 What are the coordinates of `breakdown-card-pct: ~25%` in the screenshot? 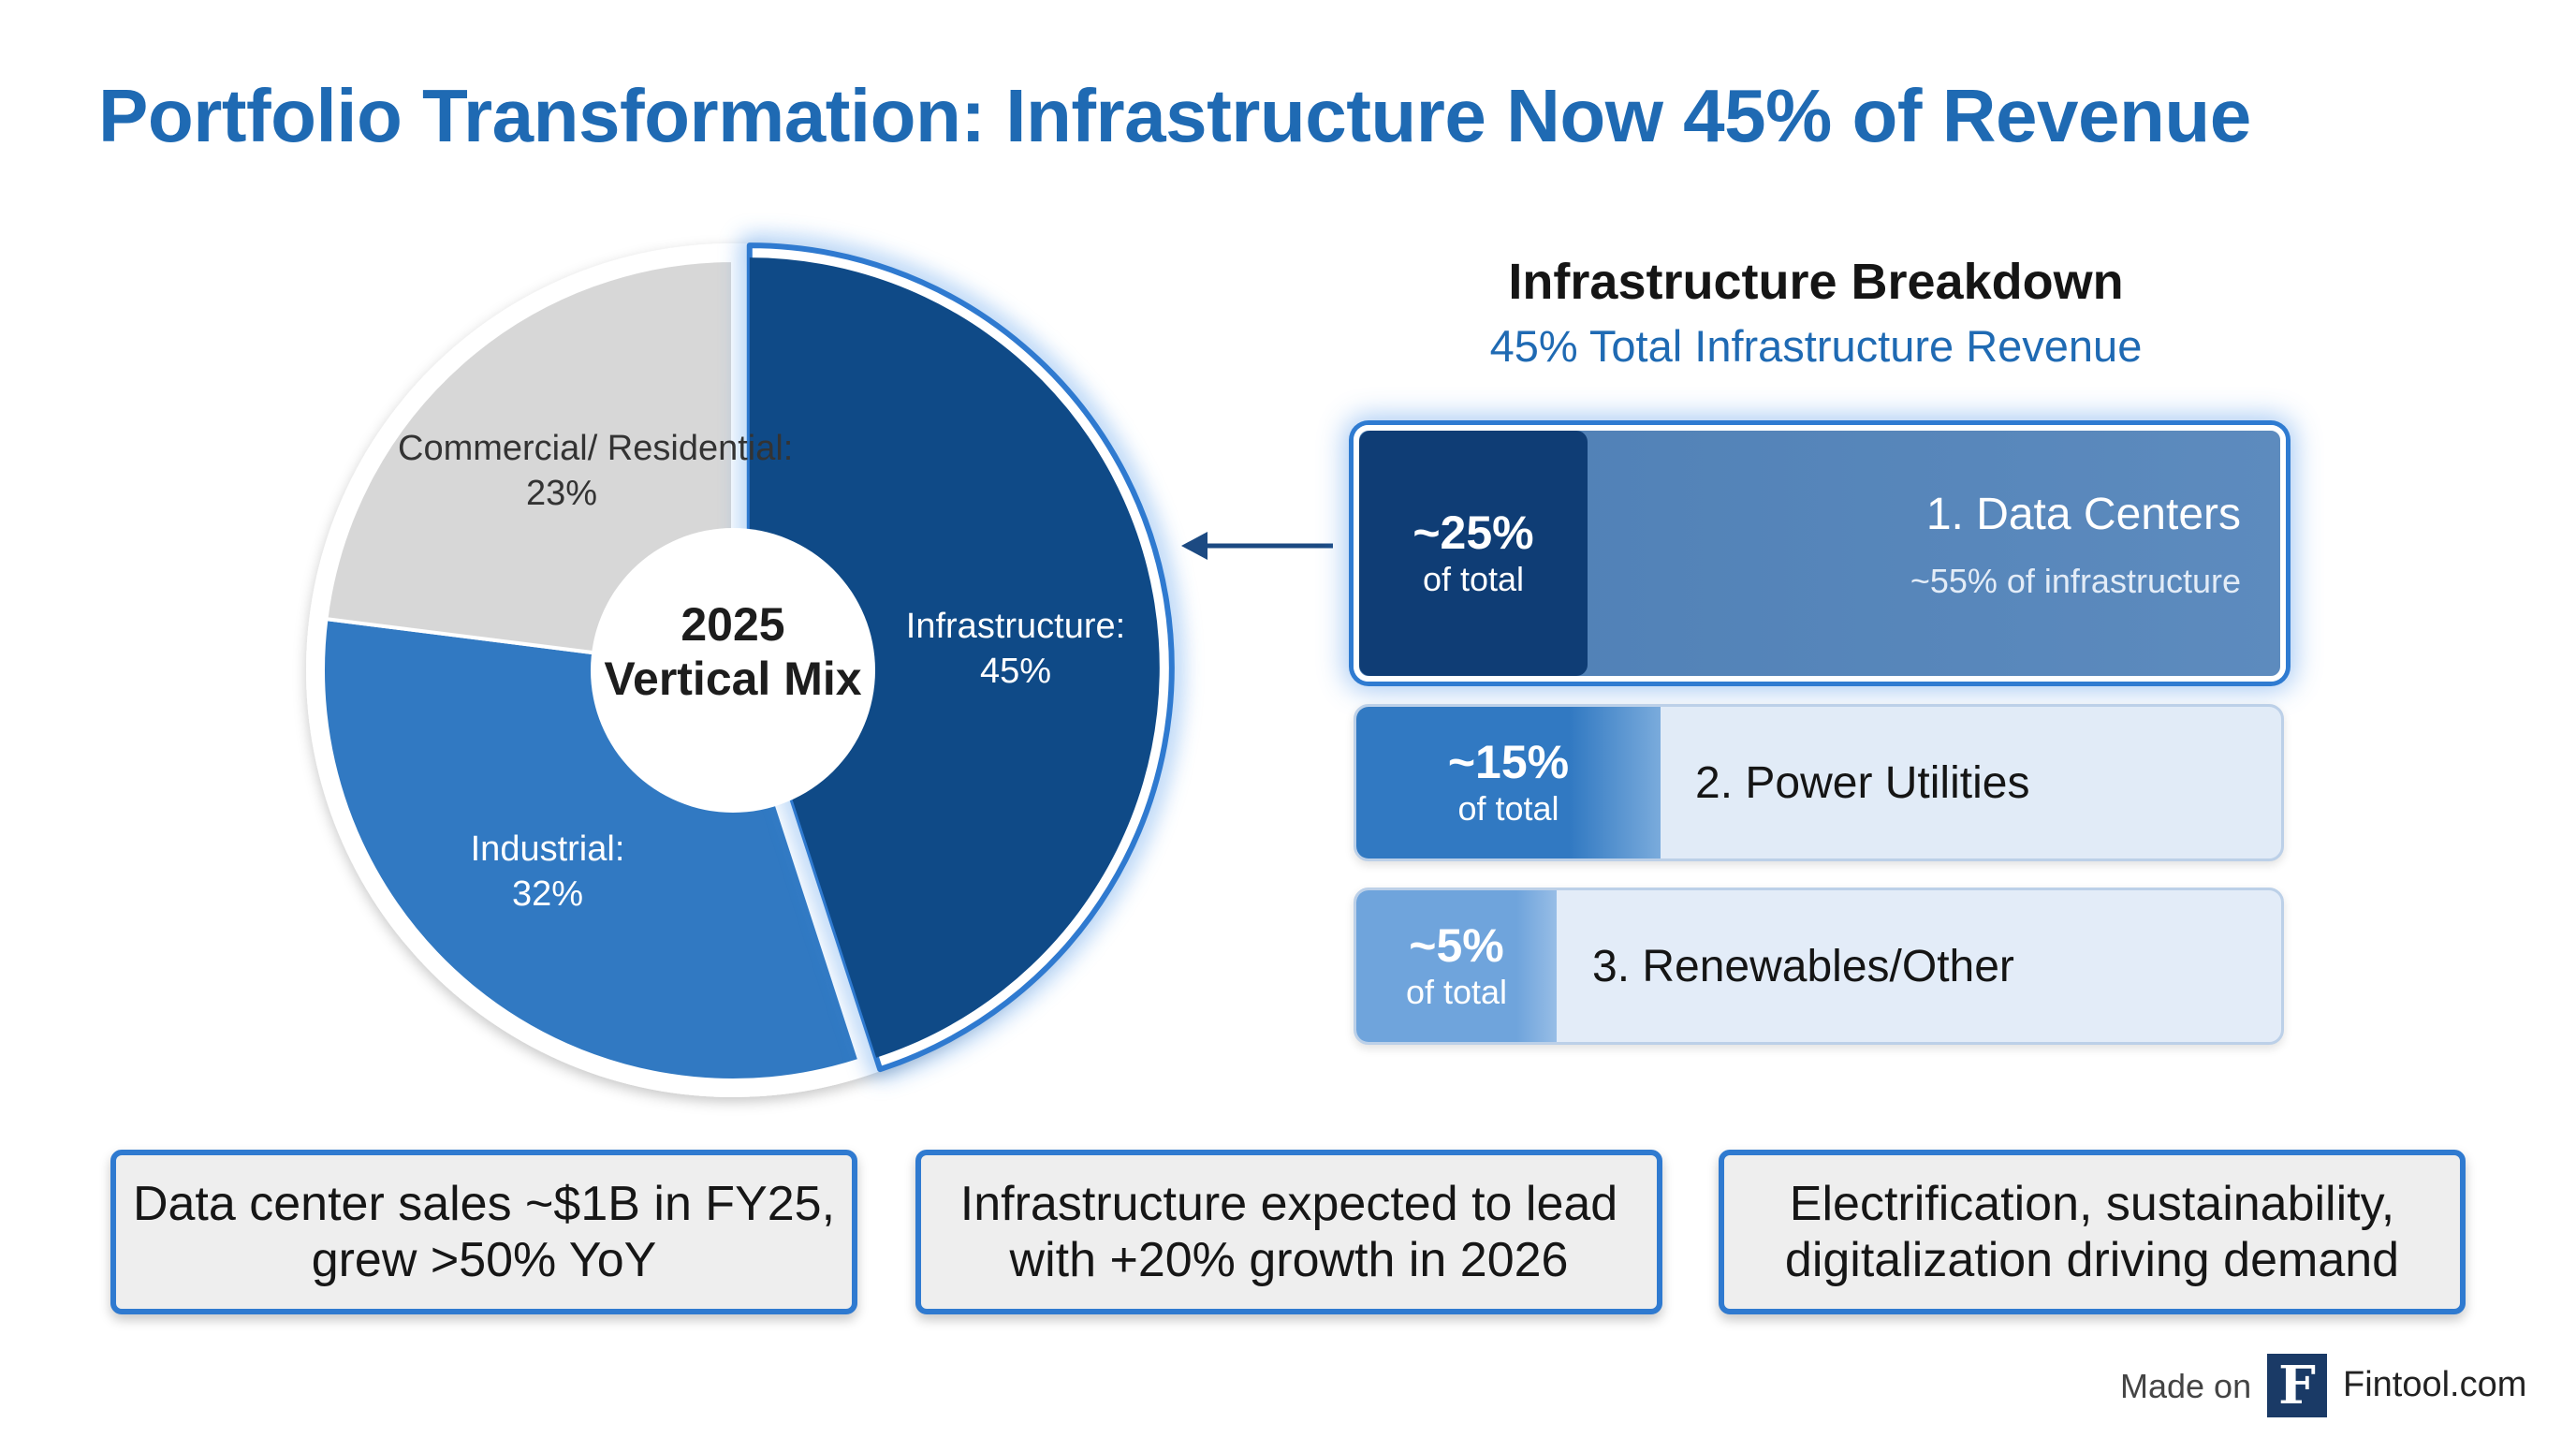 It's located at (1473, 532).